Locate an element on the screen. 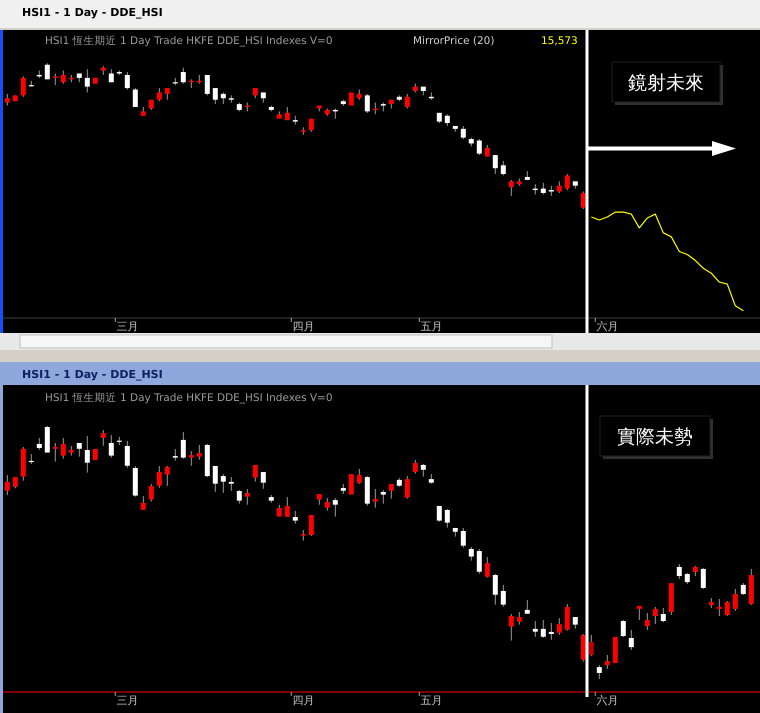 The width and height of the screenshot is (760, 713). x-tick-label: 三月 is located at coordinates (127, 700).